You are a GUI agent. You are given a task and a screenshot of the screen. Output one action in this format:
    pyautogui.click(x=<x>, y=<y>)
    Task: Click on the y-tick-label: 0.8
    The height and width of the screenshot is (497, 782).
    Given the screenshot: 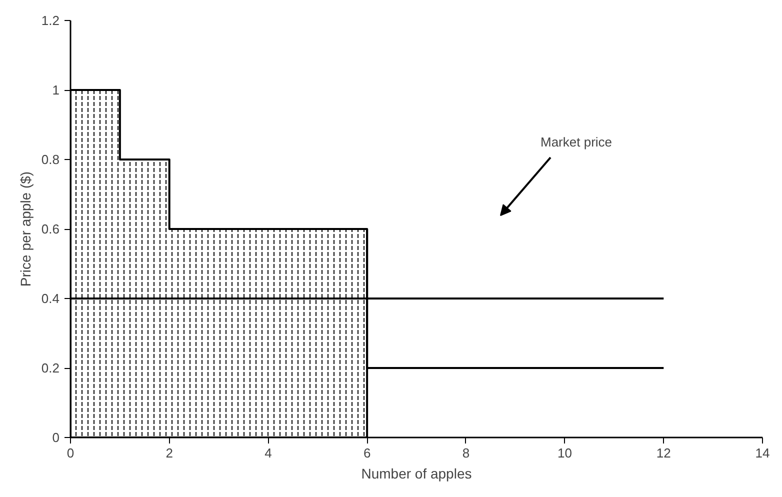 What is the action you would take?
    pyautogui.click(x=50, y=159)
    